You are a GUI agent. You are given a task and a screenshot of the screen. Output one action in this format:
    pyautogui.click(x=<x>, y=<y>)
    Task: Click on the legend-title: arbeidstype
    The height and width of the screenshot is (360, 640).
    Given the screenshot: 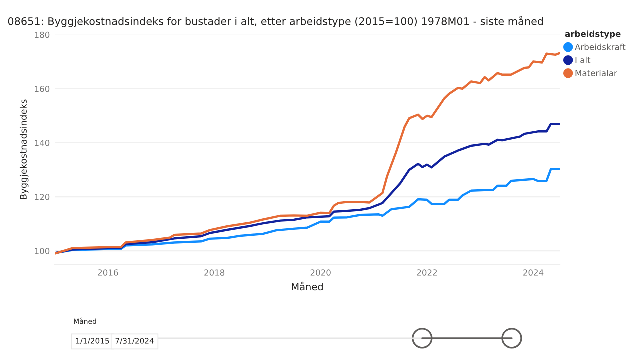 What is the action you would take?
    pyautogui.click(x=593, y=34)
    